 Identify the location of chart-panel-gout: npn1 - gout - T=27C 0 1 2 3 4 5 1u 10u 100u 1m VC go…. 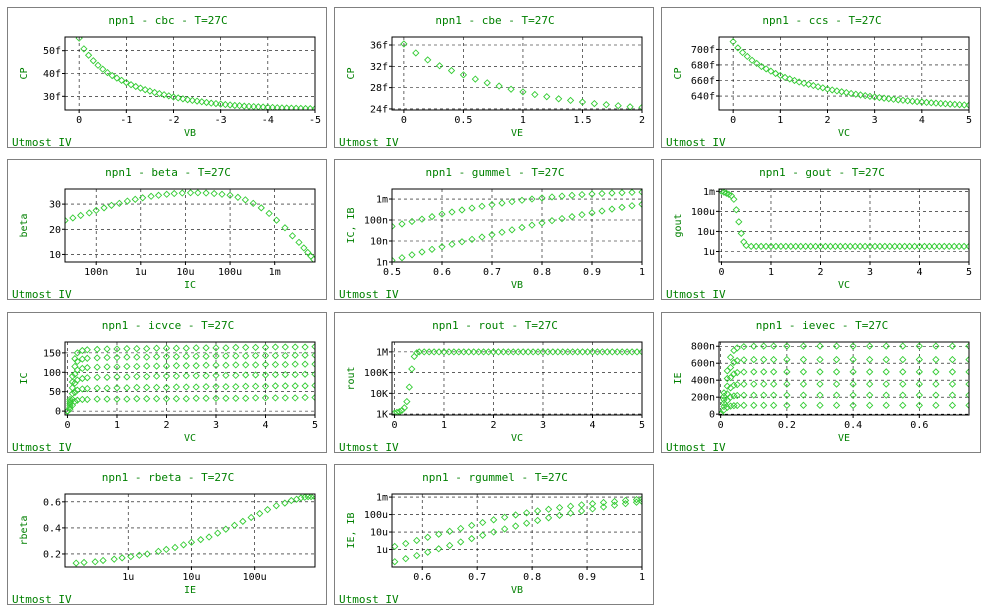
(821, 230).